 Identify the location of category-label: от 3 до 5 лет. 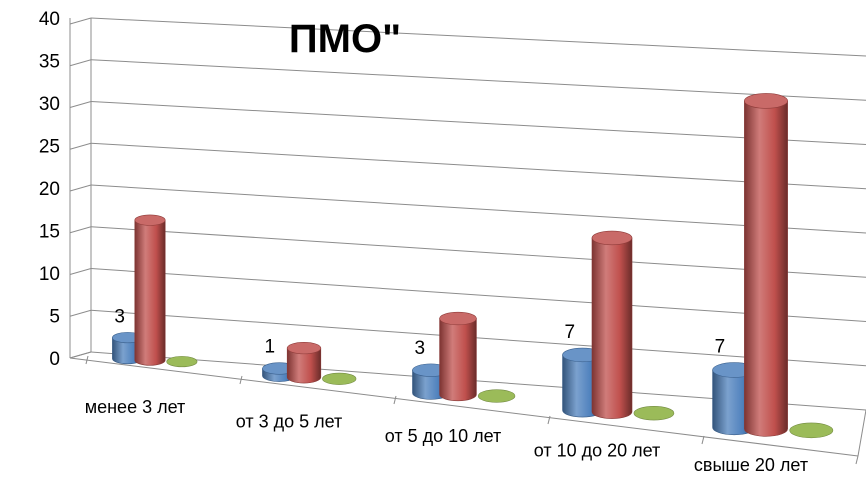
(289, 422).